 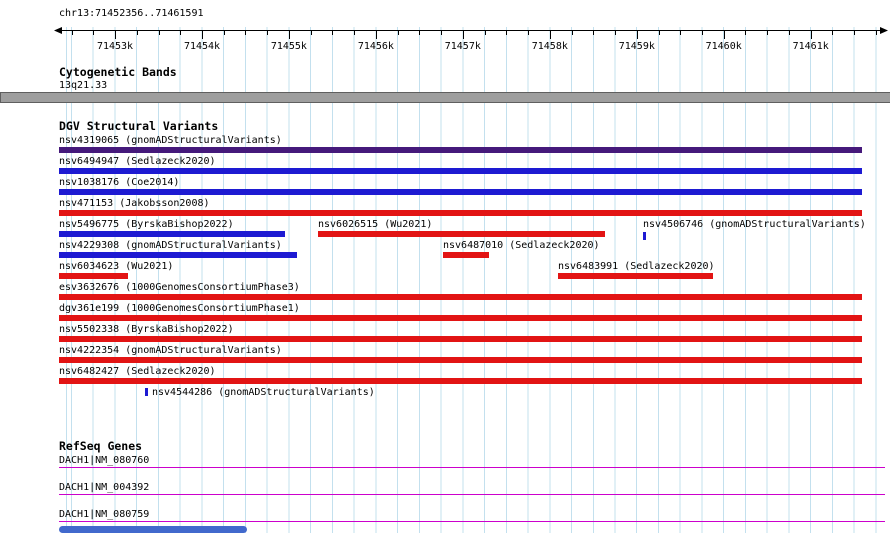 What do you see at coordinates (153, 529) in the screenshot?
I see `horizontal-scrollbar-thumb` at bounding box center [153, 529].